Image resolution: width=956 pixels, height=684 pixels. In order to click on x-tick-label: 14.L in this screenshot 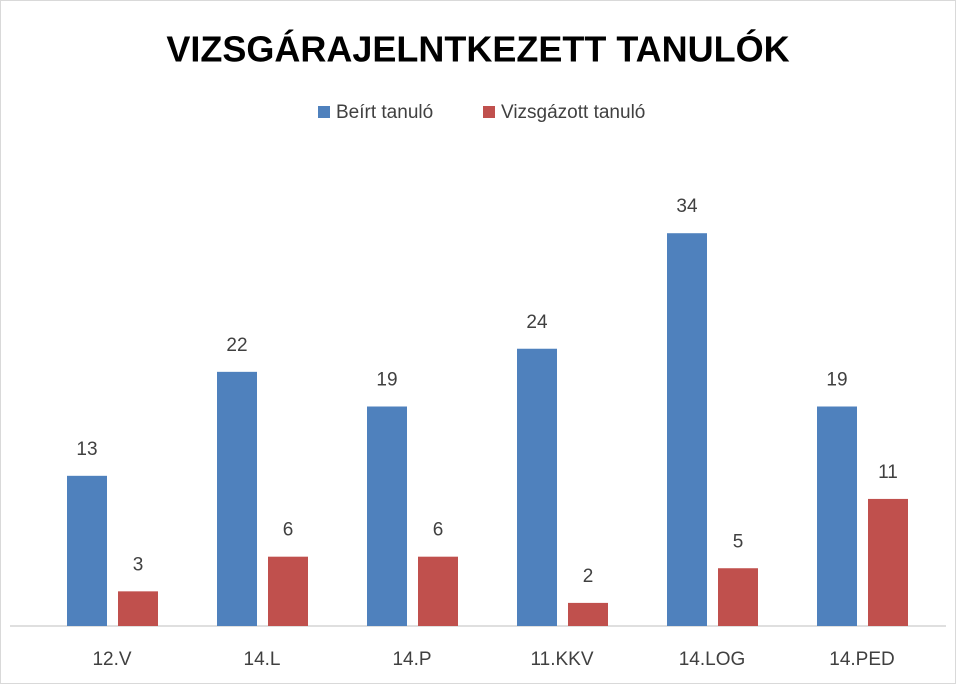, I will do `click(262, 659)`.